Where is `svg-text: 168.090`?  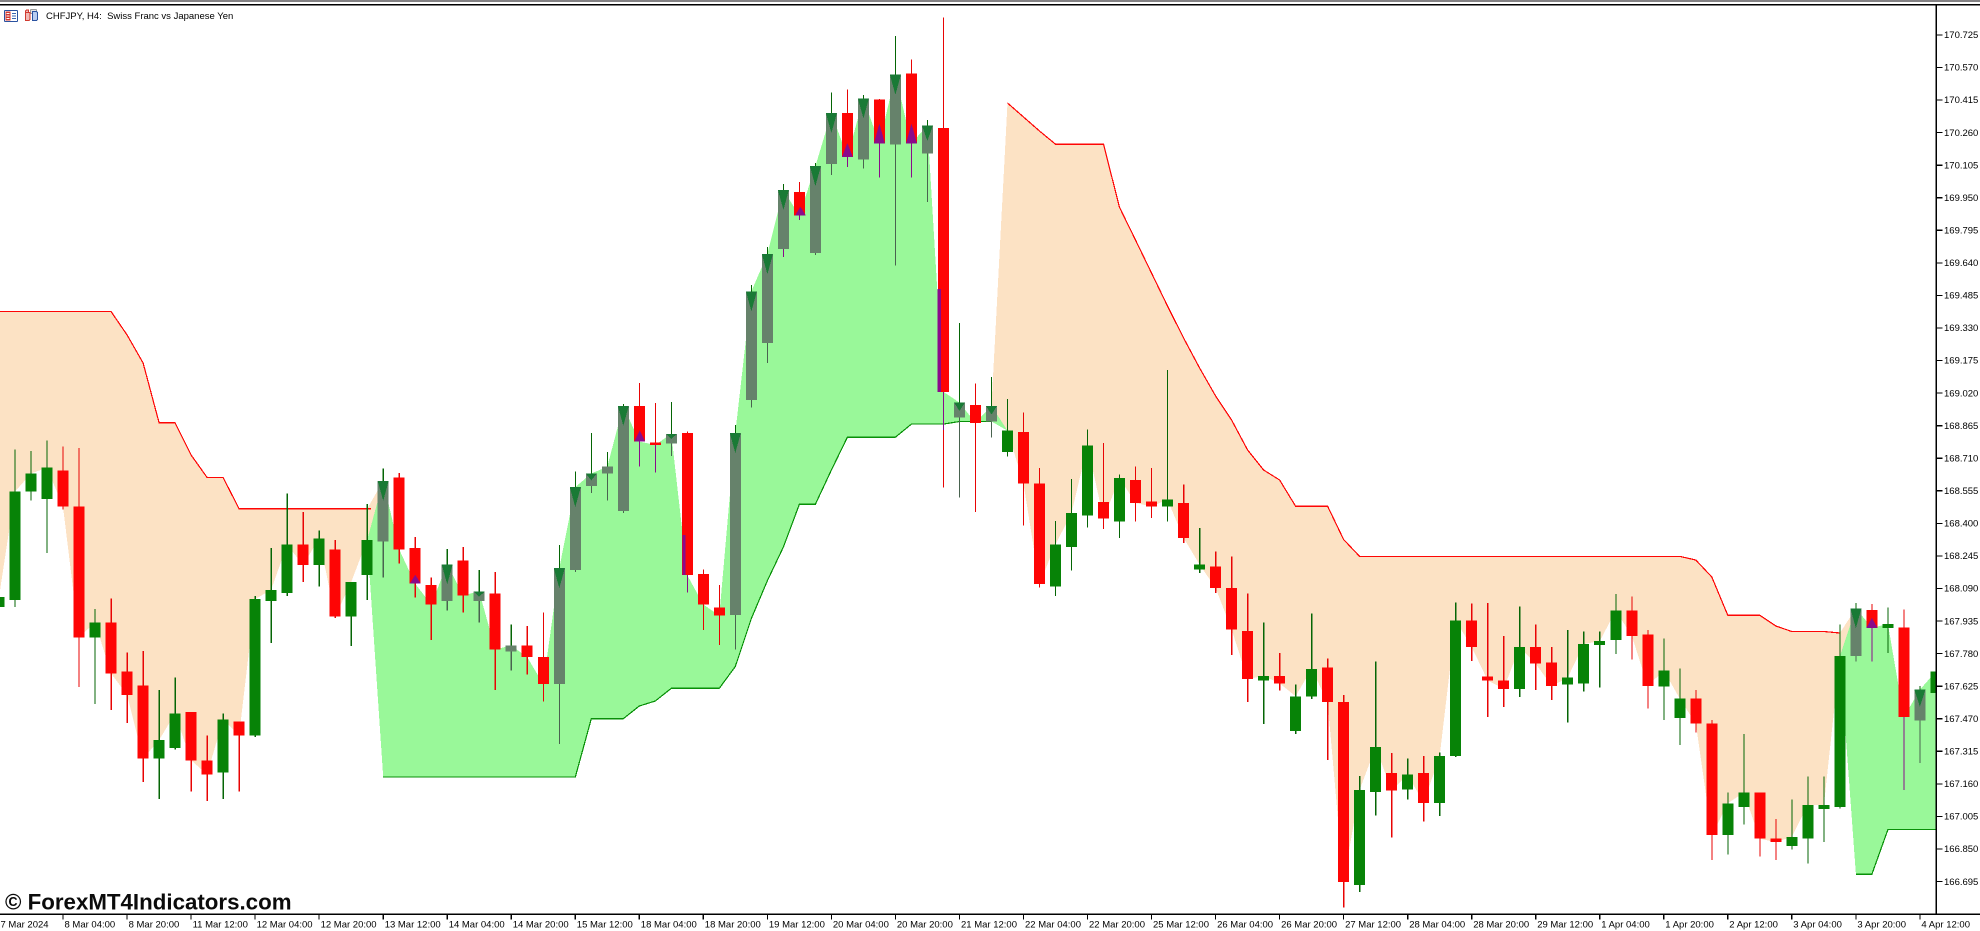 svg-text: 168.090 is located at coordinates (1961, 589).